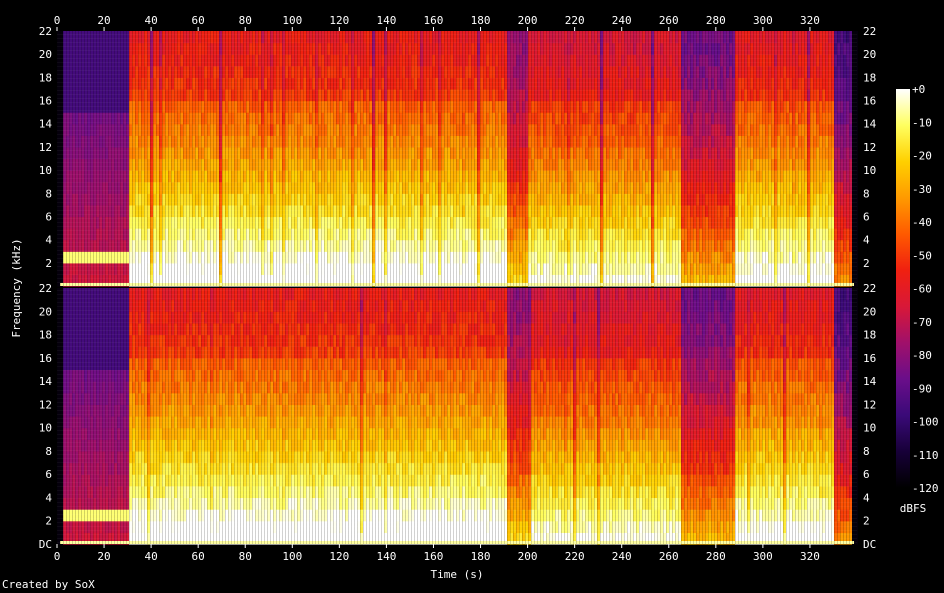  What do you see at coordinates (922, 355) in the screenshot?
I see `colorbar-tick-label: -80` at bounding box center [922, 355].